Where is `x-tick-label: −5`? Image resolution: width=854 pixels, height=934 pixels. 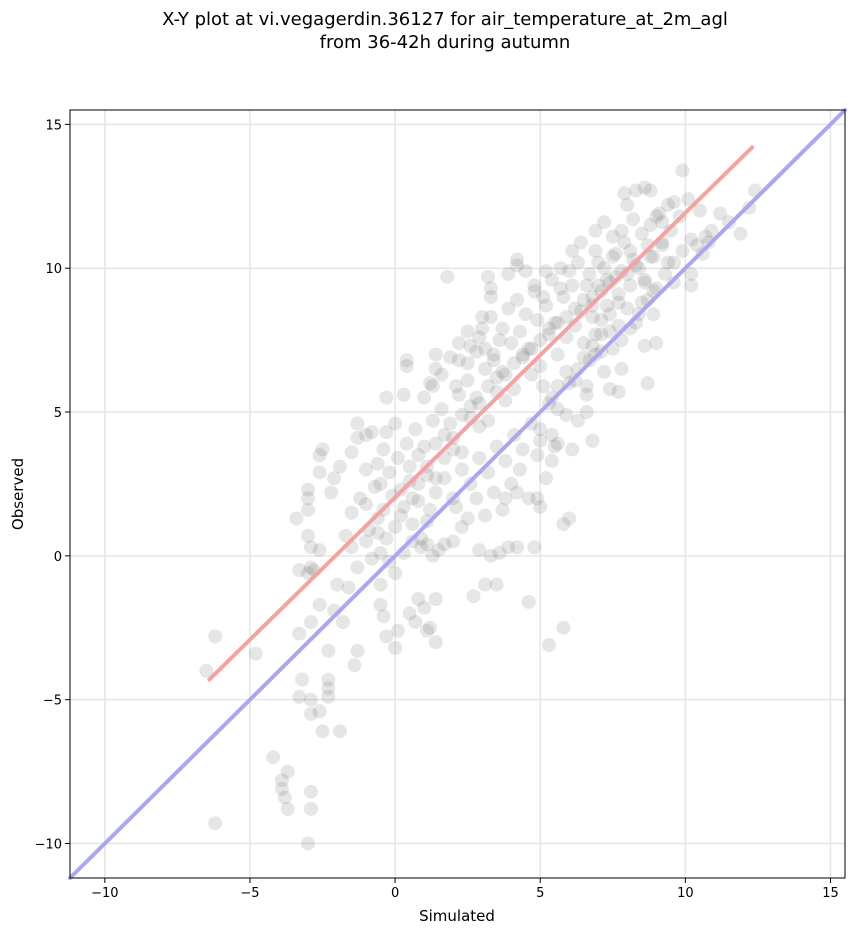
x-tick-label: −5 is located at coordinates (249, 893).